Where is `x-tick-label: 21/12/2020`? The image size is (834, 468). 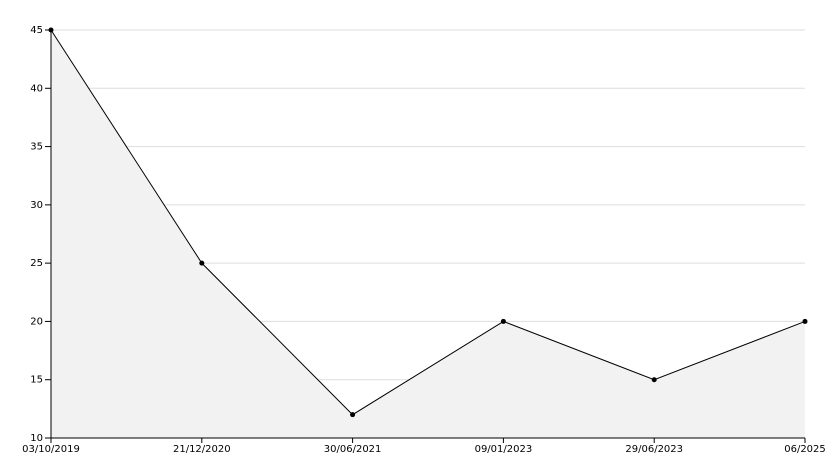 x-tick-label: 21/12/2020 is located at coordinates (202, 449).